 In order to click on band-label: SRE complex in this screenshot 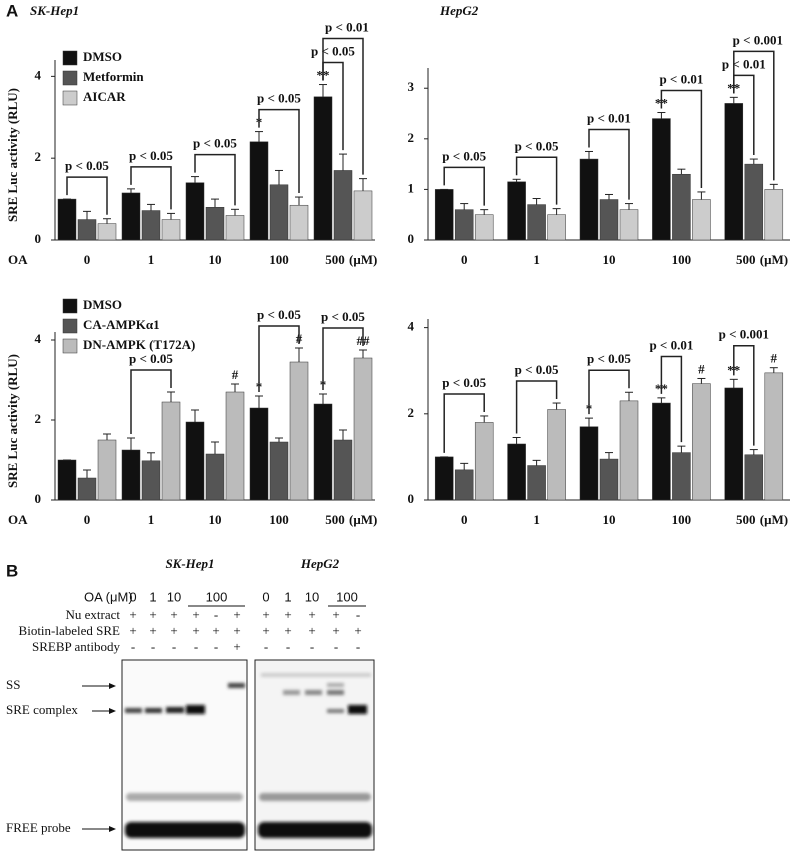, I will do `click(42, 709)`.